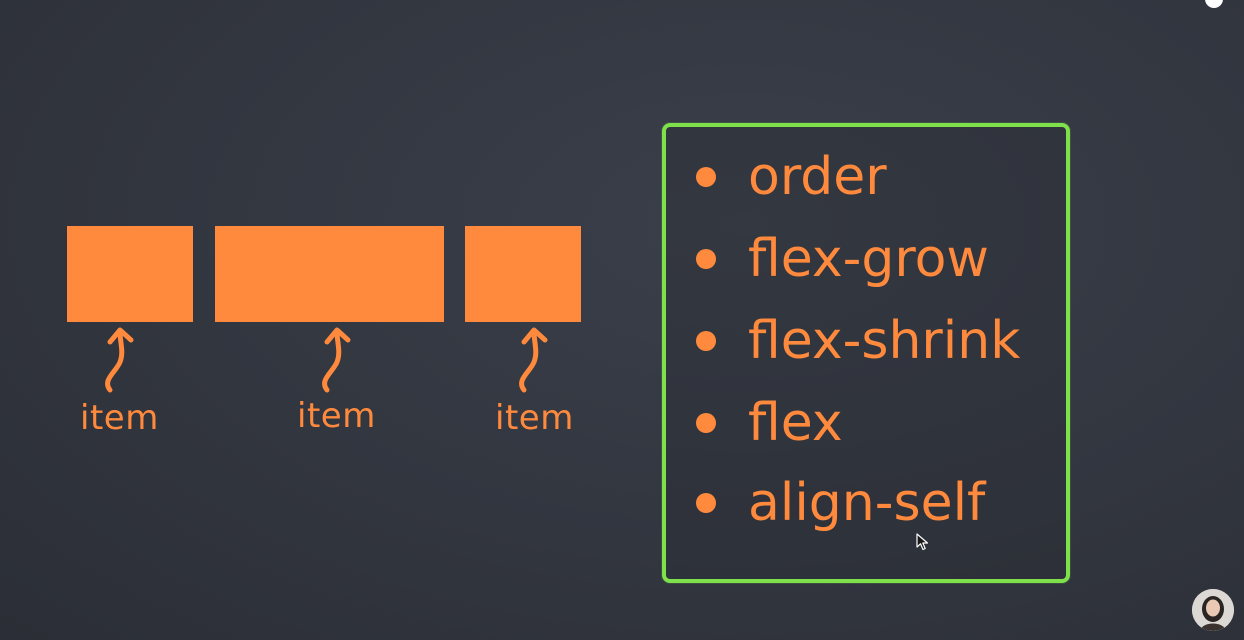  I want to click on list-item: flex-shrink, so click(858, 341).